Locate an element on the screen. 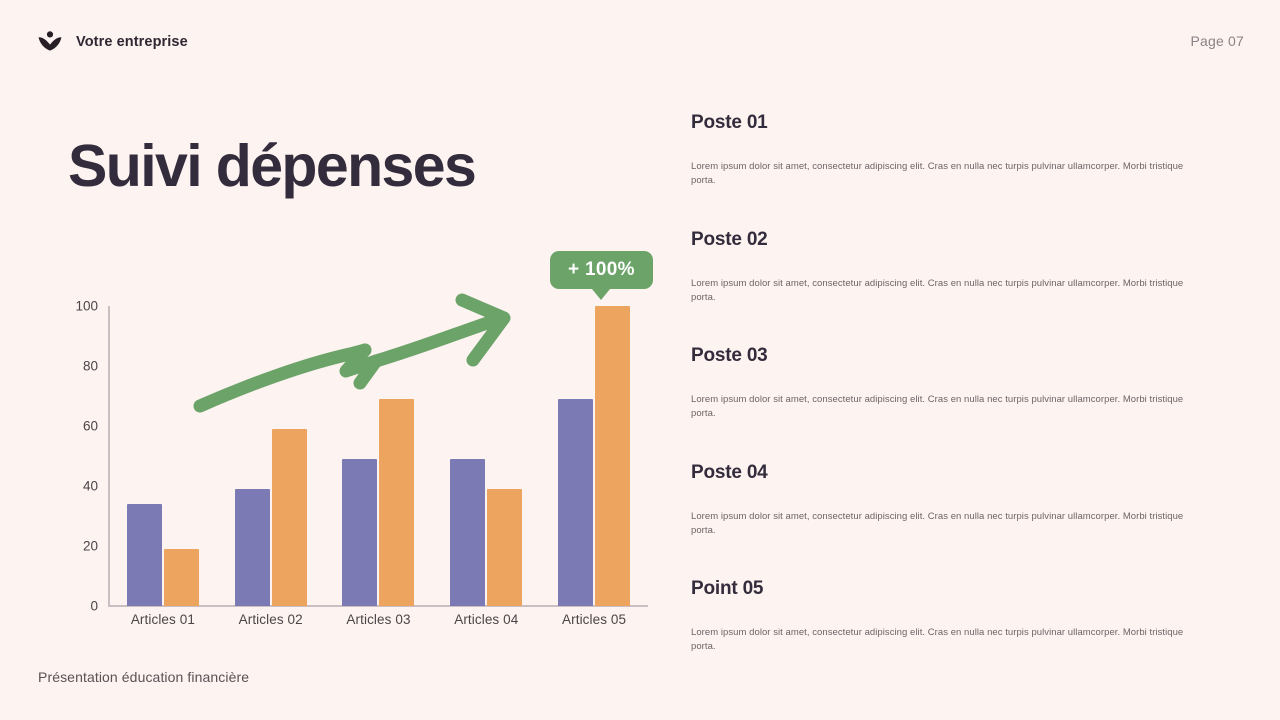  x-axis-label: Articles 04 is located at coordinates (486, 619).